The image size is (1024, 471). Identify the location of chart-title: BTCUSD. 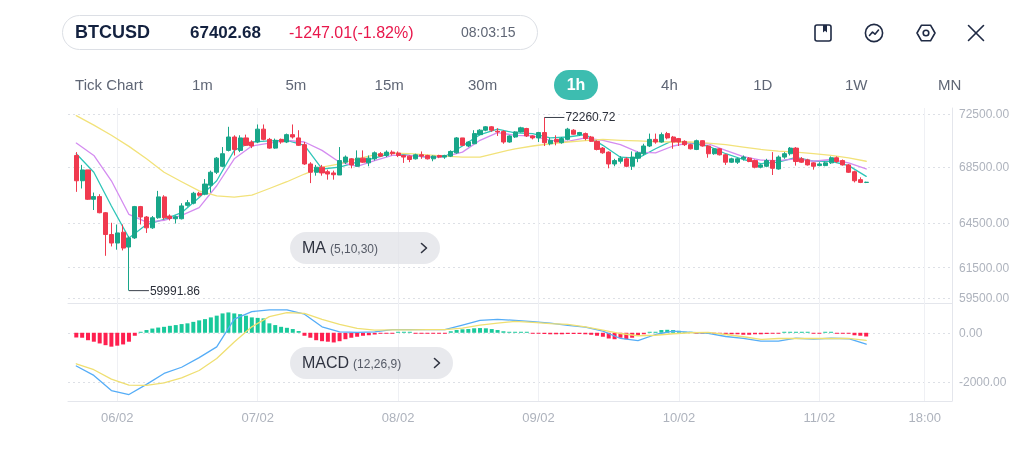
(112, 32).